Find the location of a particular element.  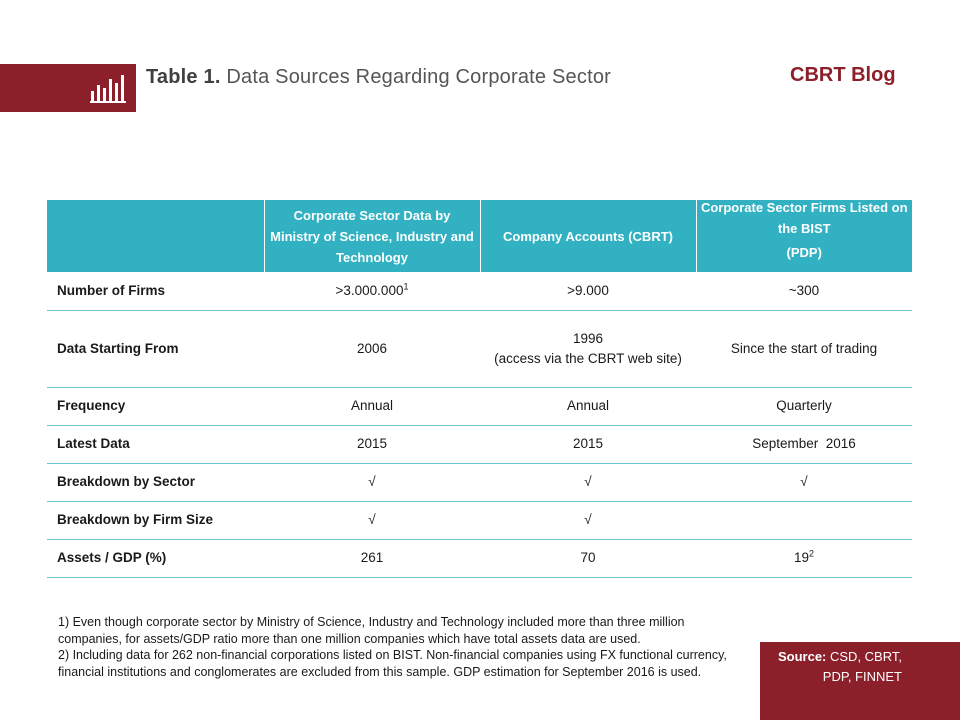

table-row: Breakdown by Firm Size √ √ is located at coordinates (479, 520).